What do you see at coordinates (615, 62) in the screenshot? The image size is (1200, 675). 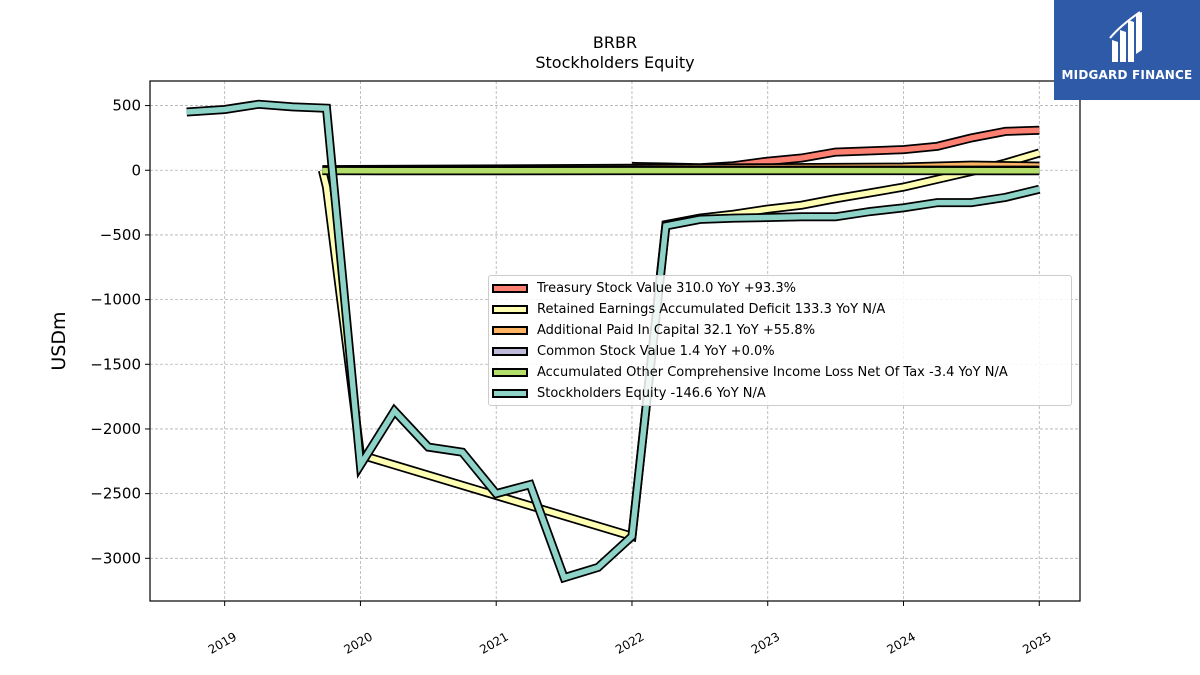 I see `chart-subtitle: Stockholders Equity` at bounding box center [615, 62].